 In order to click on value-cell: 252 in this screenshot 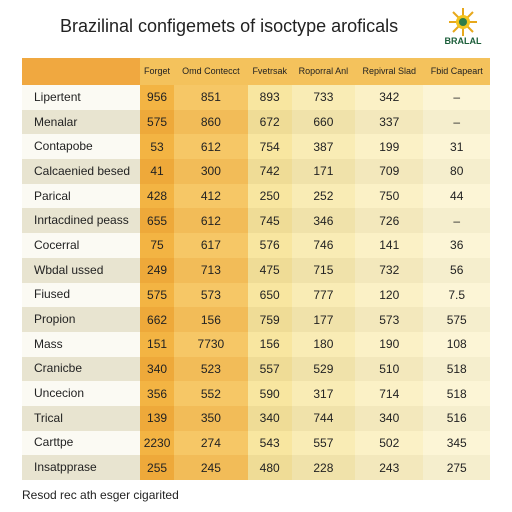, I will do `click(323, 196)`.